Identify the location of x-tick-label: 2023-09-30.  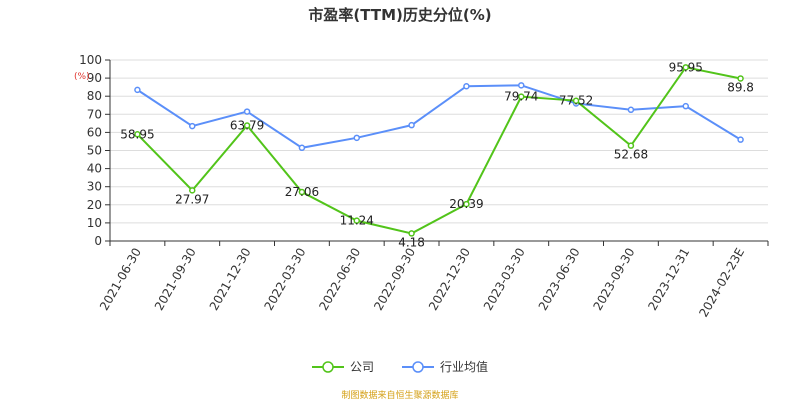
(614, 279).